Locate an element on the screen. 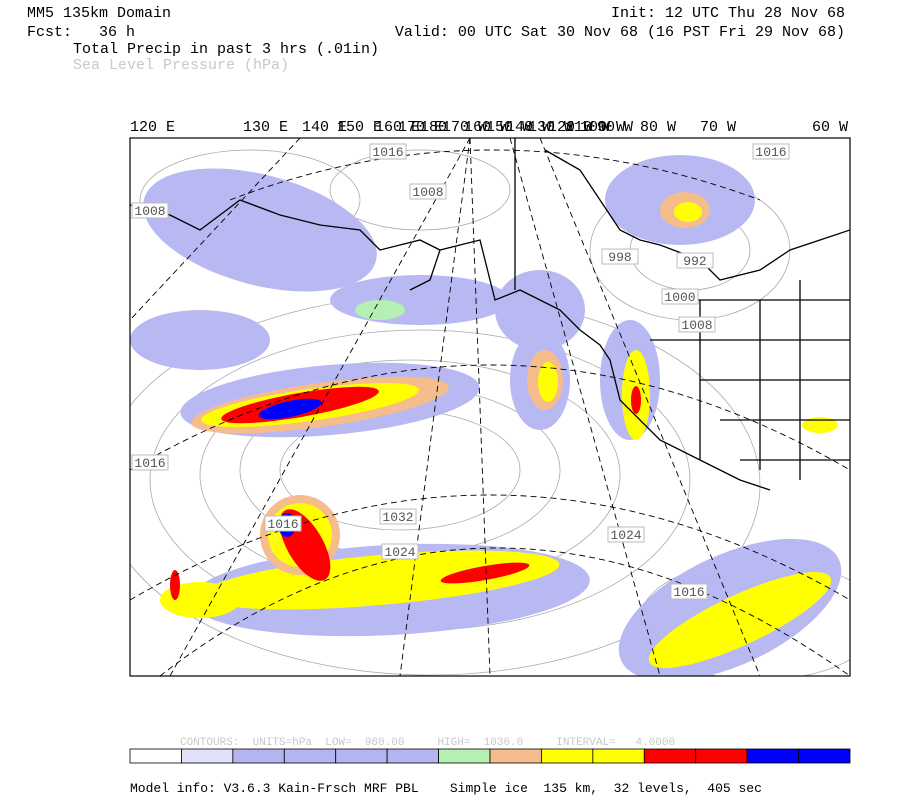 This screenshot has height=800, width=900. longitude-label: 60 W is located at coordinates (830, 127).